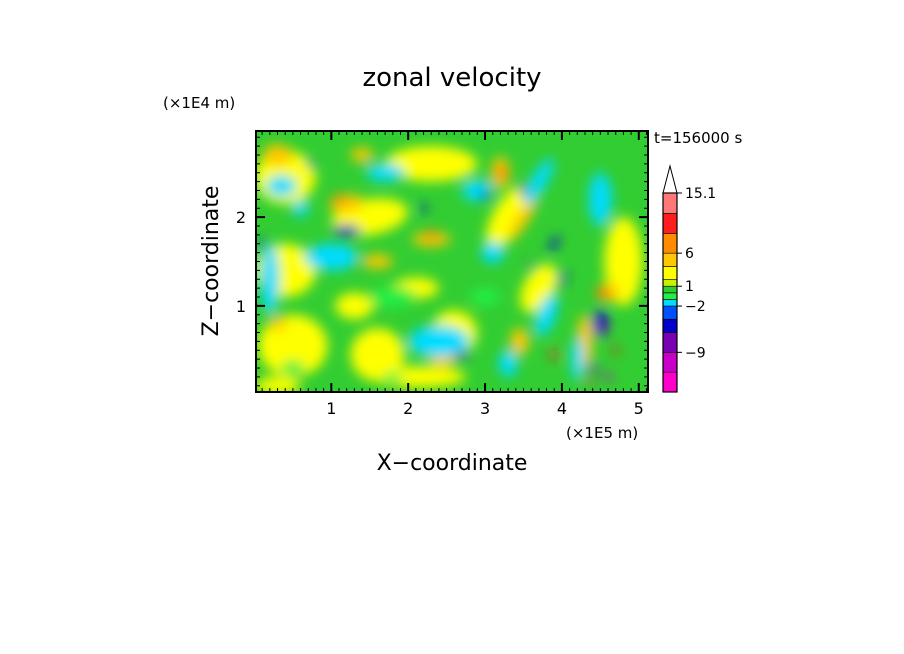  What do you see at coordinates (211, 261) in the screenshot?
I see `y-axis-label: Z−coordinate` at bounding box center [211, 261].